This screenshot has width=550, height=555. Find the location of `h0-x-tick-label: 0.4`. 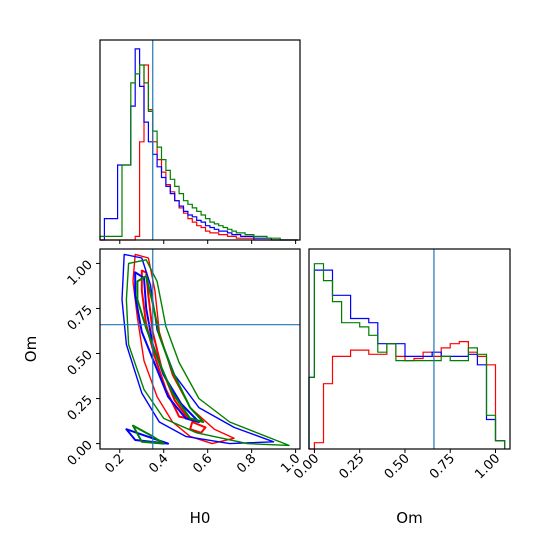

h0-x-tick-label: 0.4 is located at coordinates (158, 463).